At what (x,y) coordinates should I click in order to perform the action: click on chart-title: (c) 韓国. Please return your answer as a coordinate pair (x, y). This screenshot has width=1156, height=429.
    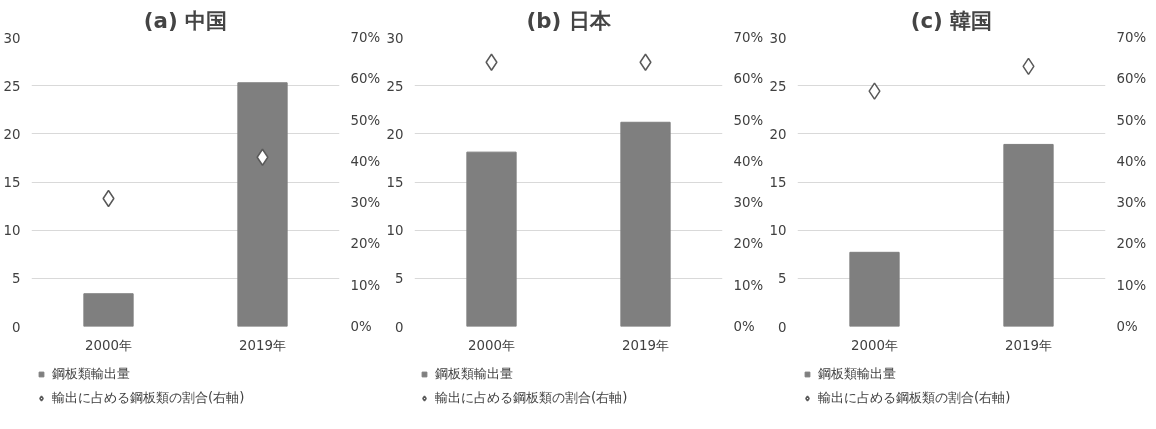
    Looking at the image, I should click on (951, 20).